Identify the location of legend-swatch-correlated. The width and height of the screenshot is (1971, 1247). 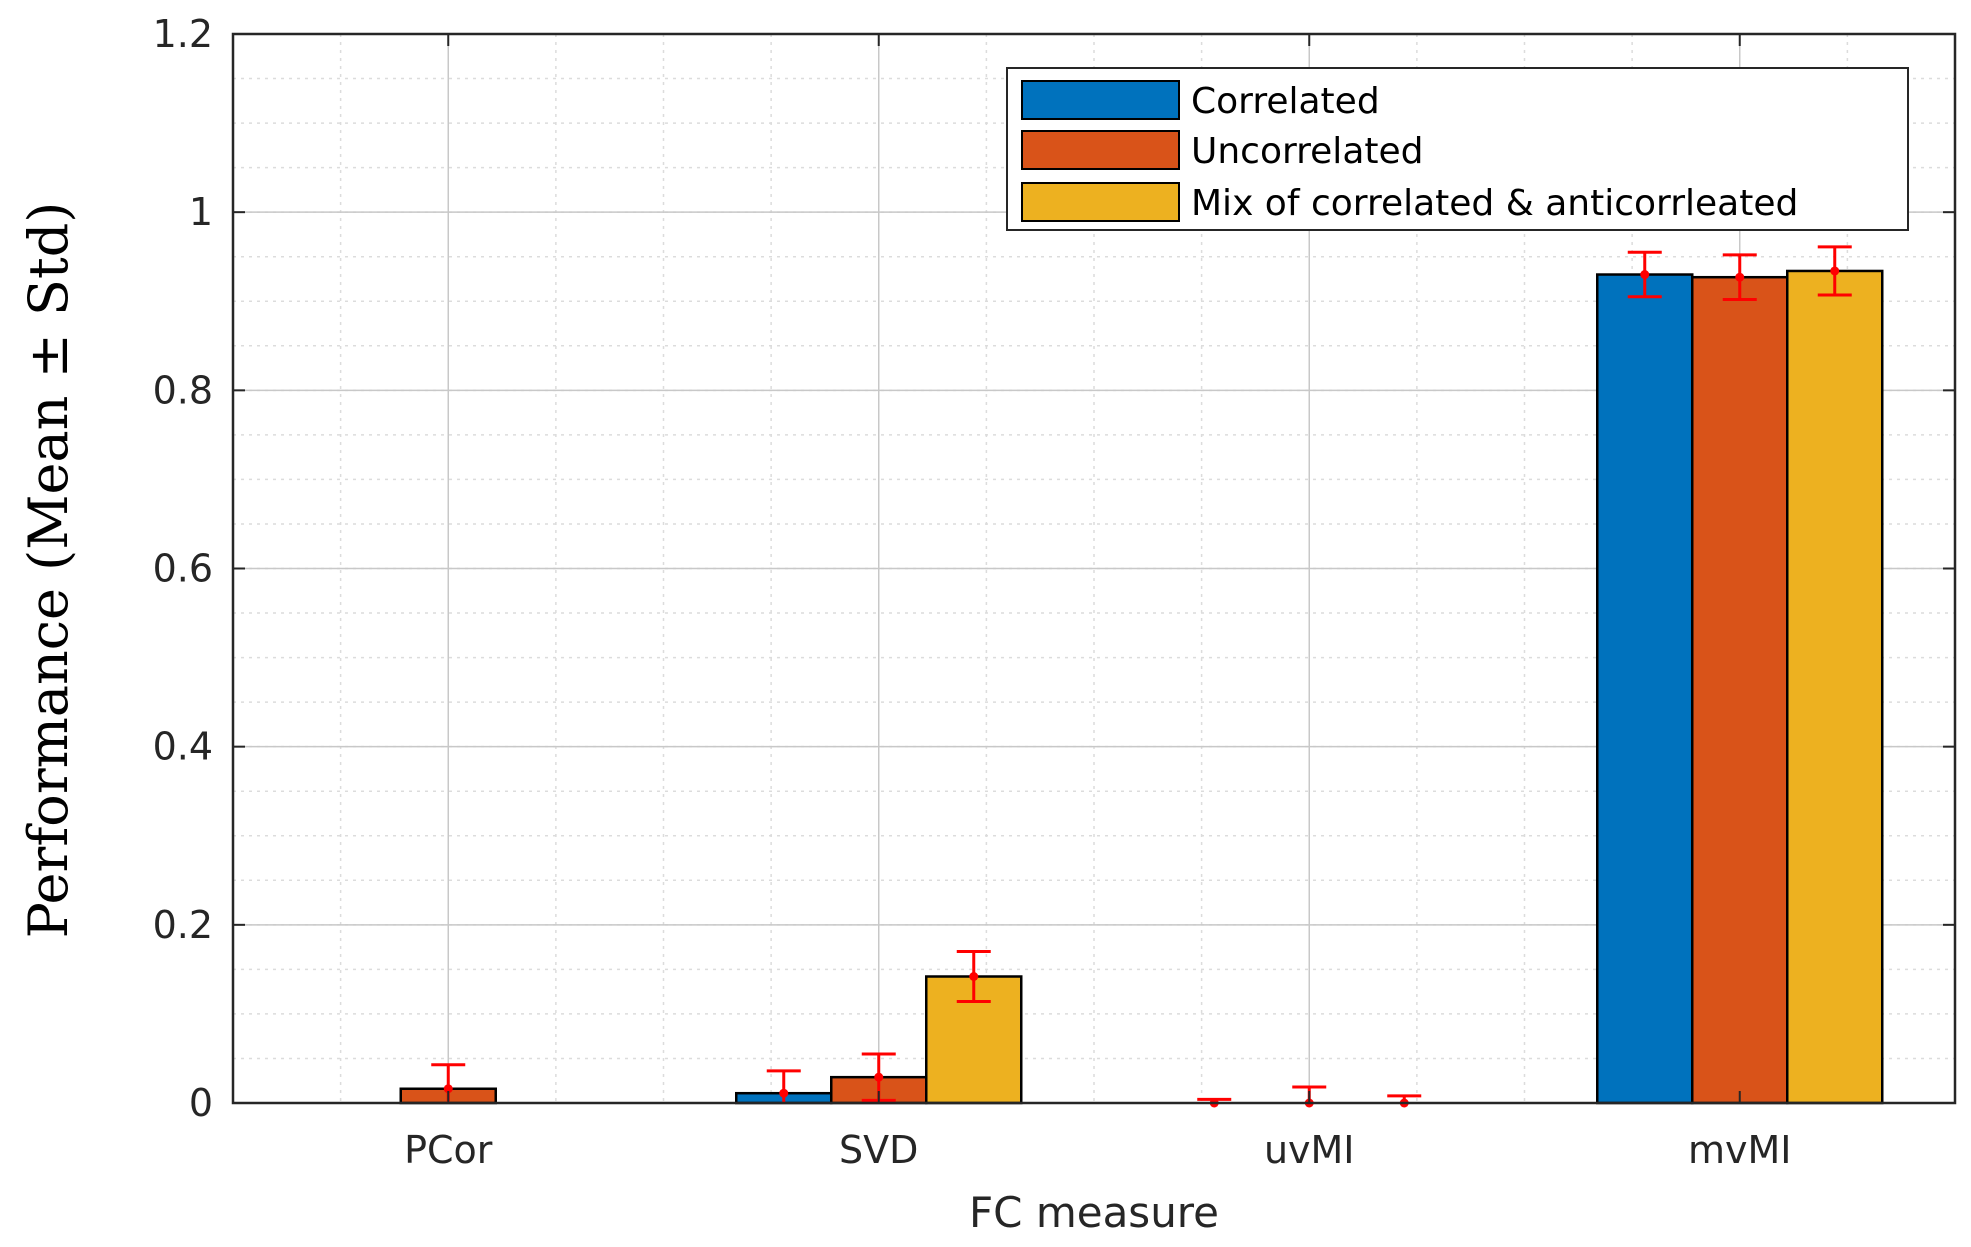
(1100, 100).